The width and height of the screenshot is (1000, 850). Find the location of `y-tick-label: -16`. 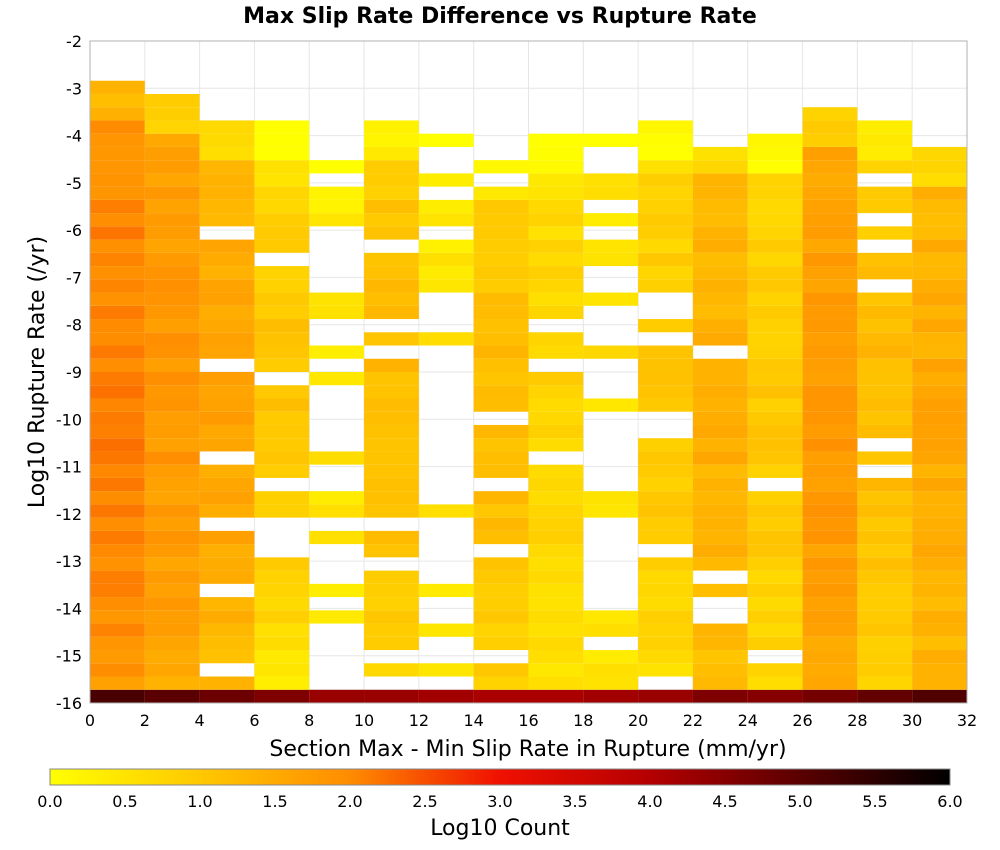

y-tick-label: -16 is located at coordinates (69, 703).